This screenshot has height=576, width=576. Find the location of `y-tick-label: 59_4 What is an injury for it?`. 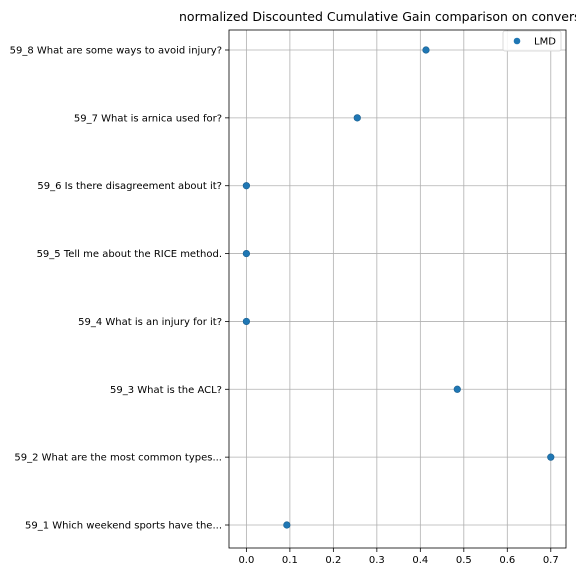

y-tick-label: 59_4 What is an injury for it? is located at coordinates (150, 322).